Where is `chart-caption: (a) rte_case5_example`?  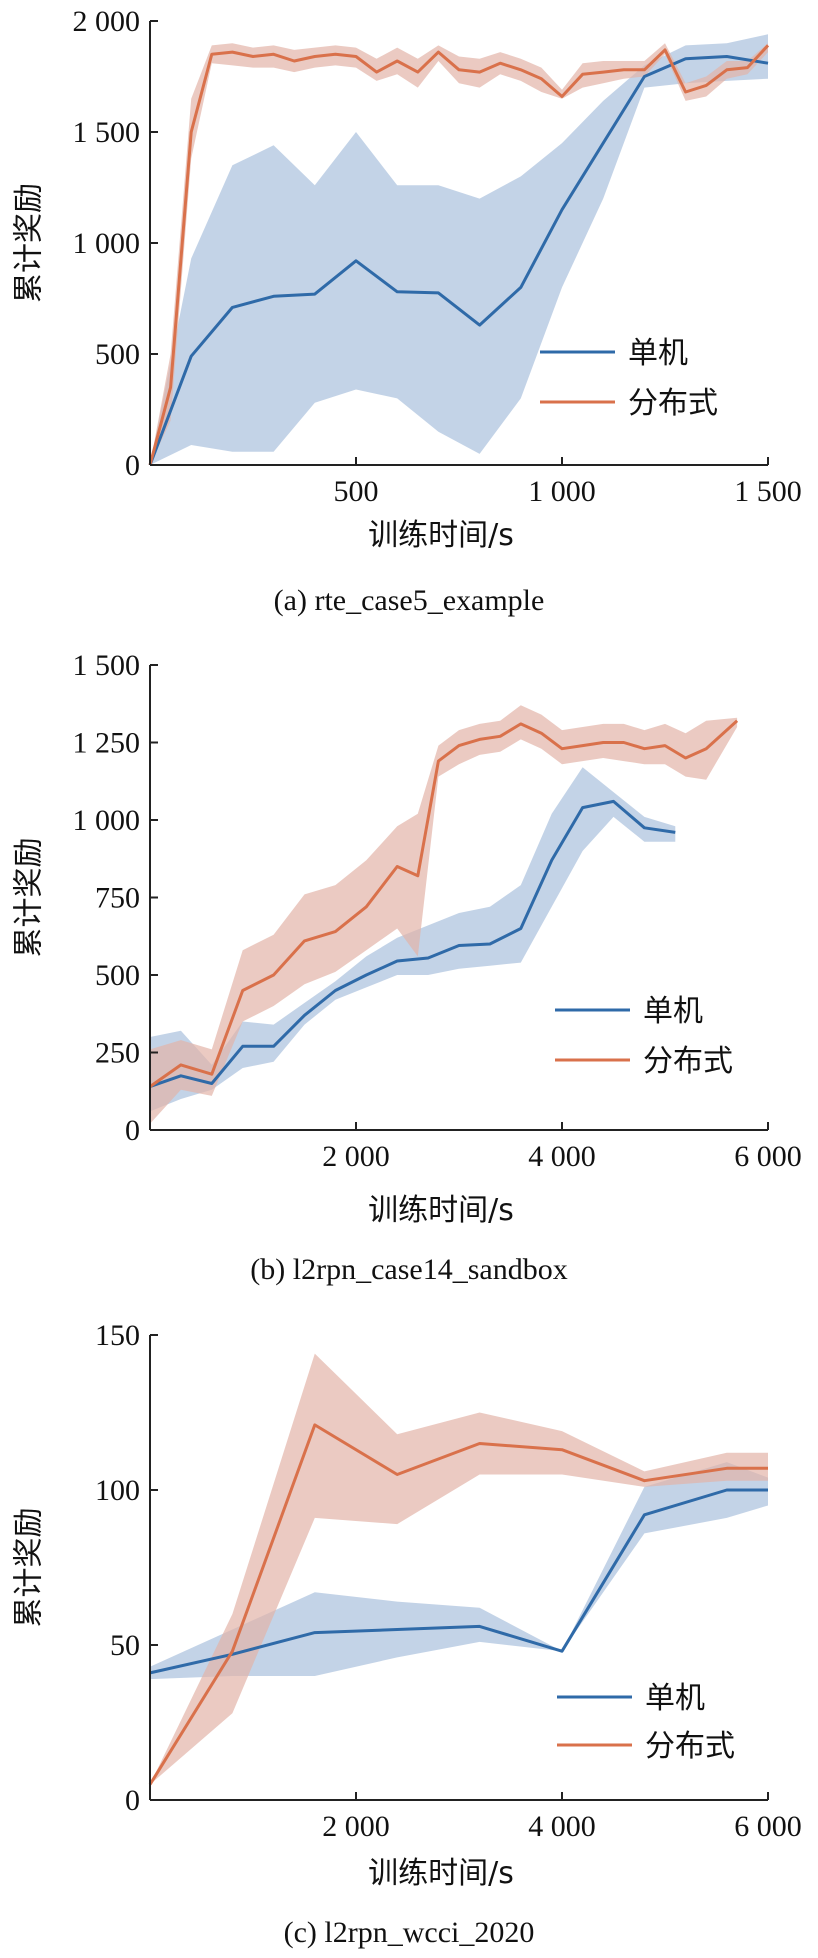
chart-caption: (a) rte_case5_example is located at coordinates (409, 600).